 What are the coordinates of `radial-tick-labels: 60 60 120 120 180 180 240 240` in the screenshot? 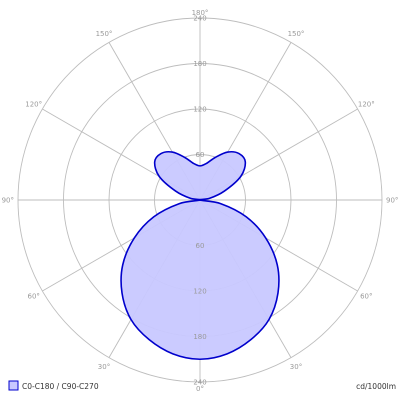 It's located at (199, 201).